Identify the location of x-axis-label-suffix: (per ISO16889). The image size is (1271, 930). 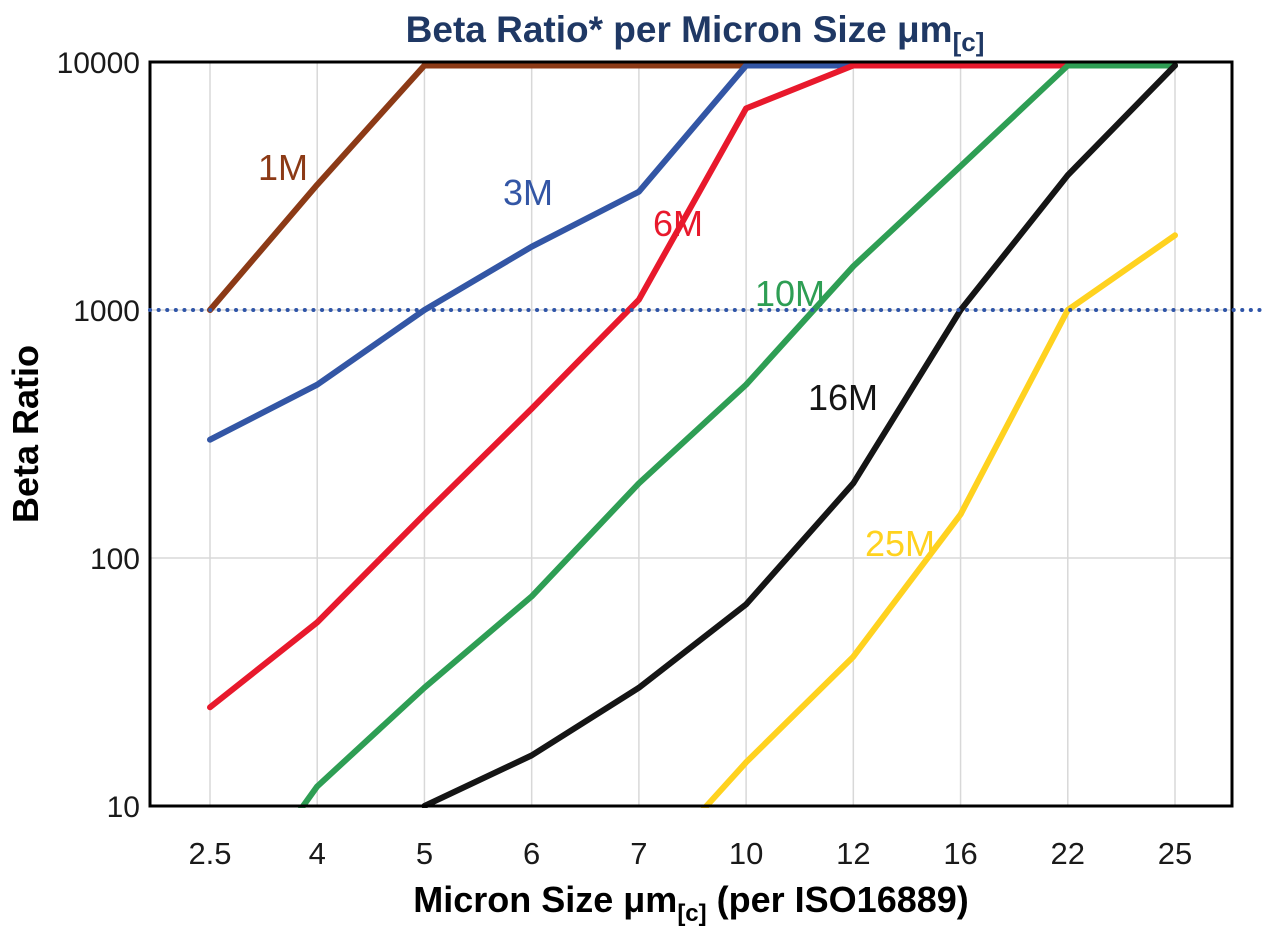
(838, 899).